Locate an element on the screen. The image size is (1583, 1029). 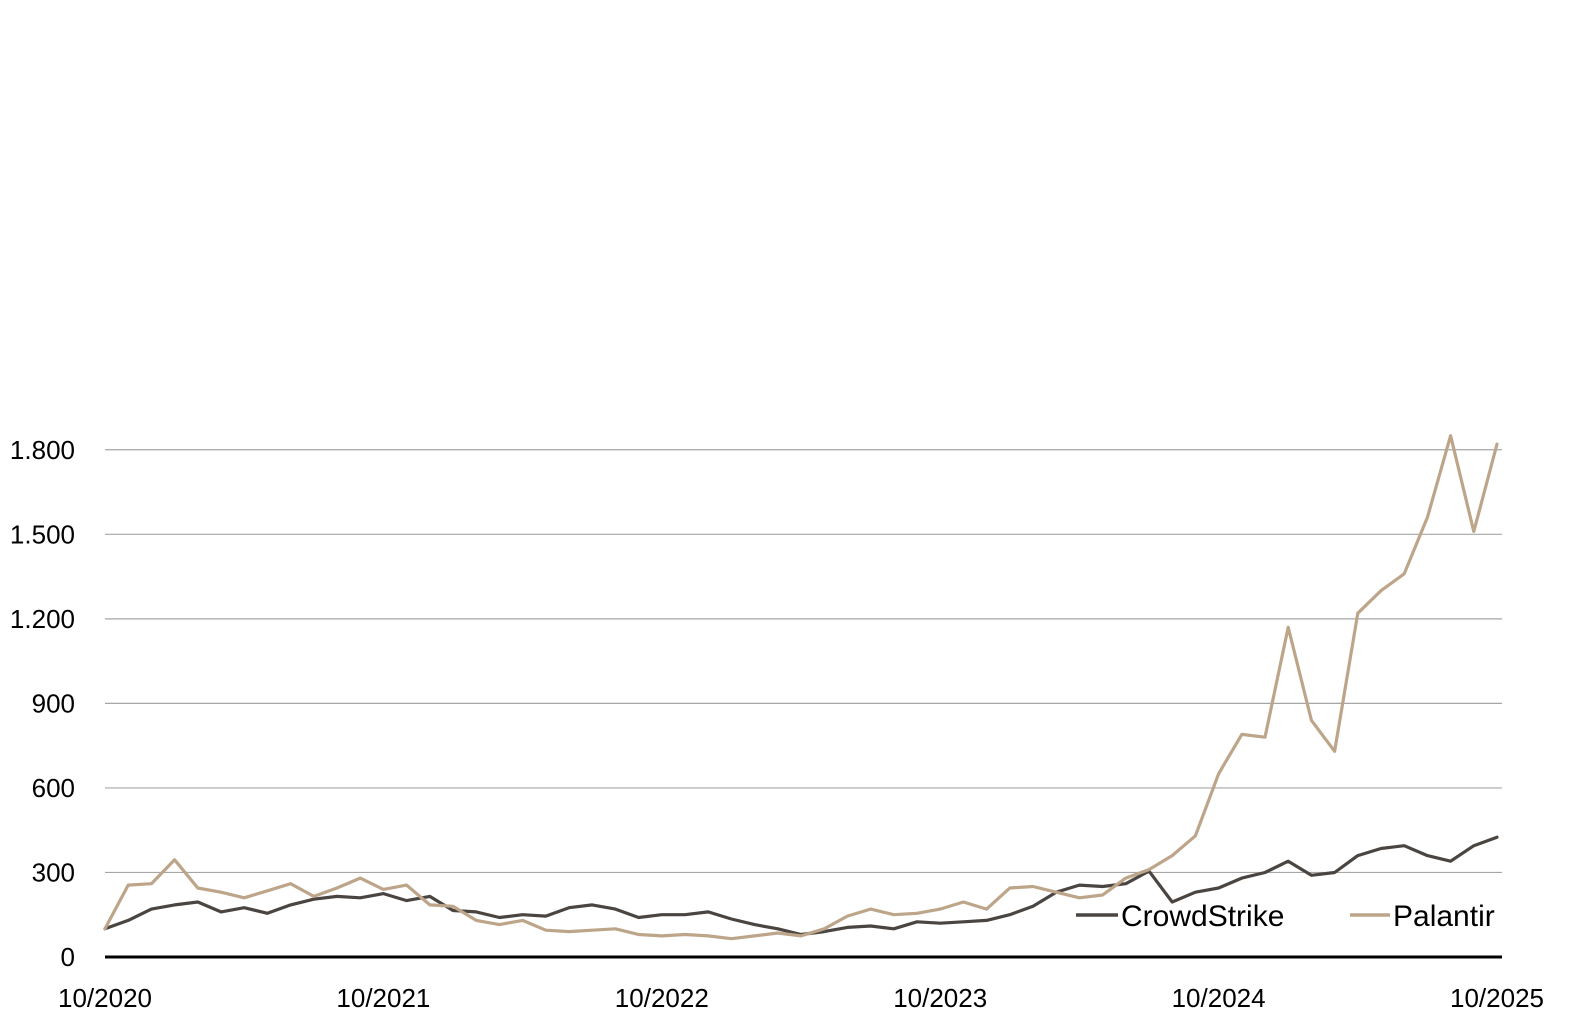
y-axis-labels: 0 300 600 900 1.200 1.500 1.800 is located at coordinates (42, 703).